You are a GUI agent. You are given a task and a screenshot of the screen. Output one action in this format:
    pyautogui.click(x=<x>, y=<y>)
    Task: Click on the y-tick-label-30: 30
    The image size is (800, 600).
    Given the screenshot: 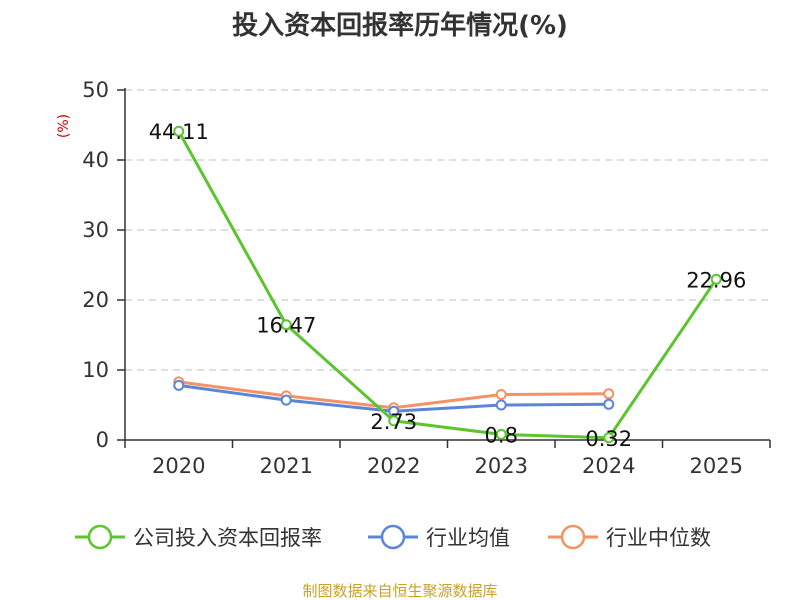 What is the action you would take?
    pyautogui.click(x=95, y=230)
    